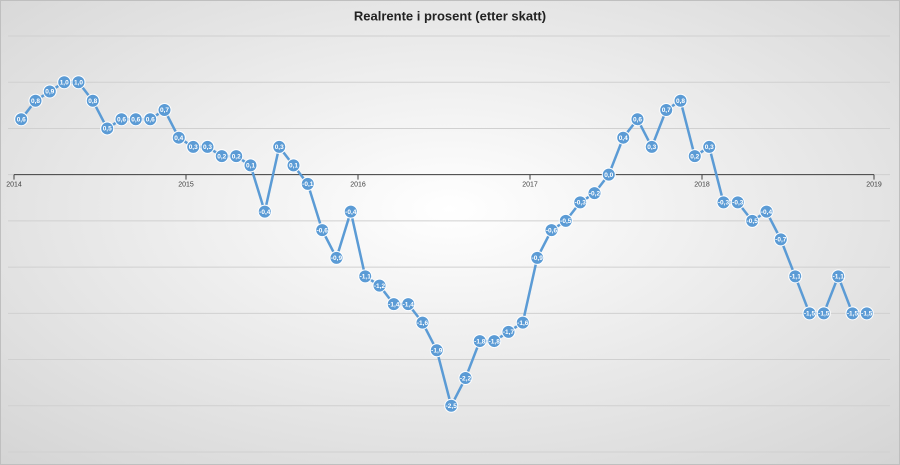 This screenshot has height=465, width=900. I want to click on data-label: -0,1, so click(308, 184).